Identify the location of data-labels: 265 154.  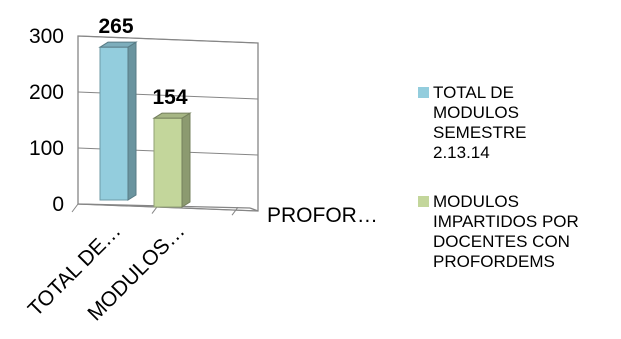
(142, 62).